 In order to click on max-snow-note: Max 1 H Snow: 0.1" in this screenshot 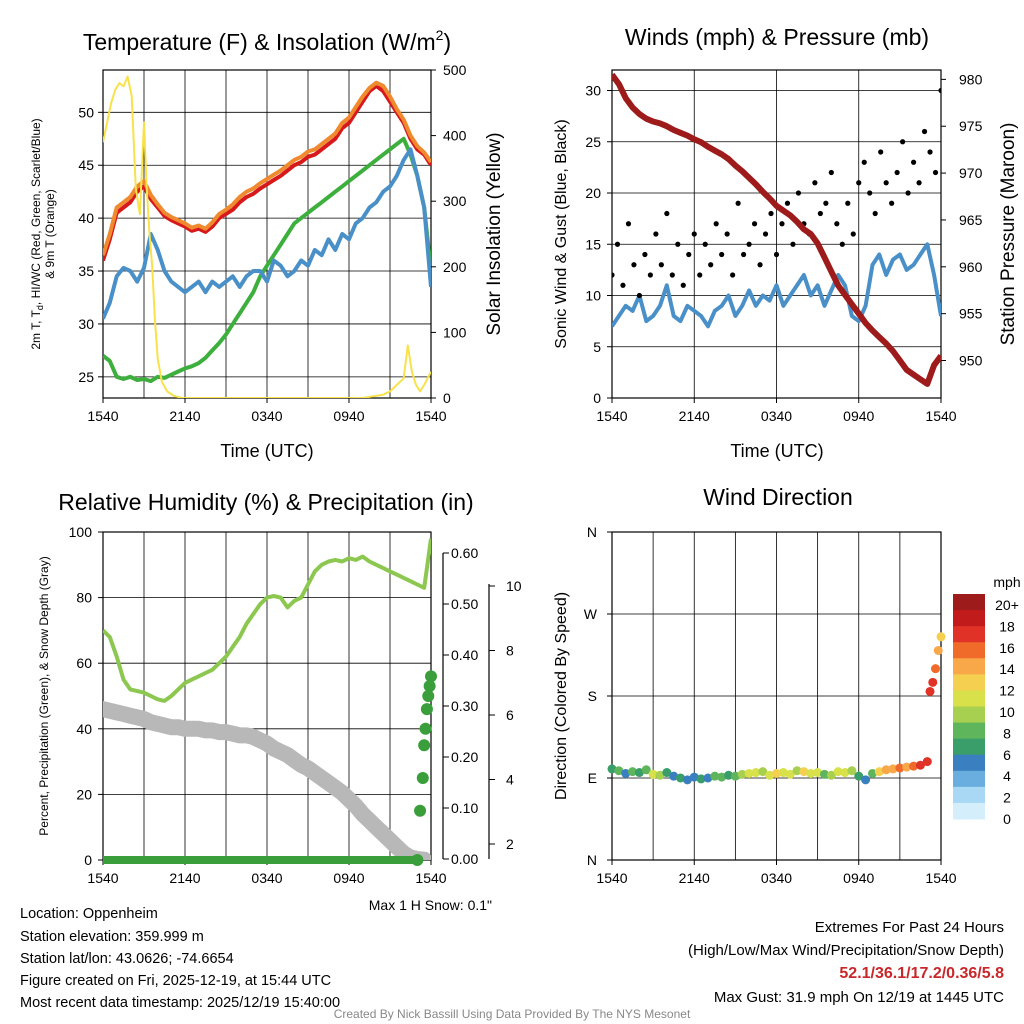, I will do `click(430, 905)`.